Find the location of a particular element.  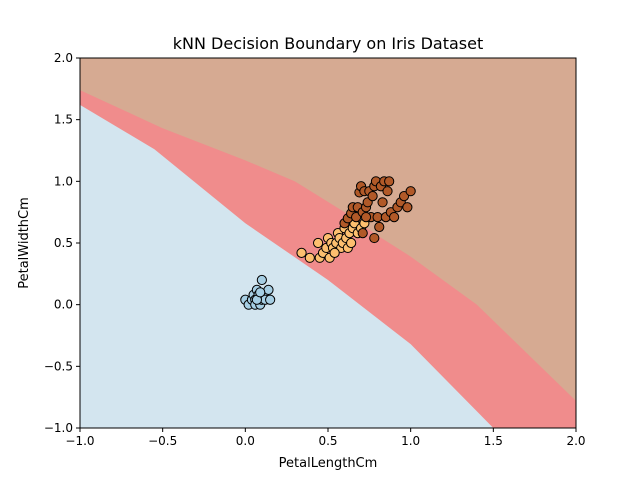

y-tick-label: 1.5 is located at coordinates (63, 120).